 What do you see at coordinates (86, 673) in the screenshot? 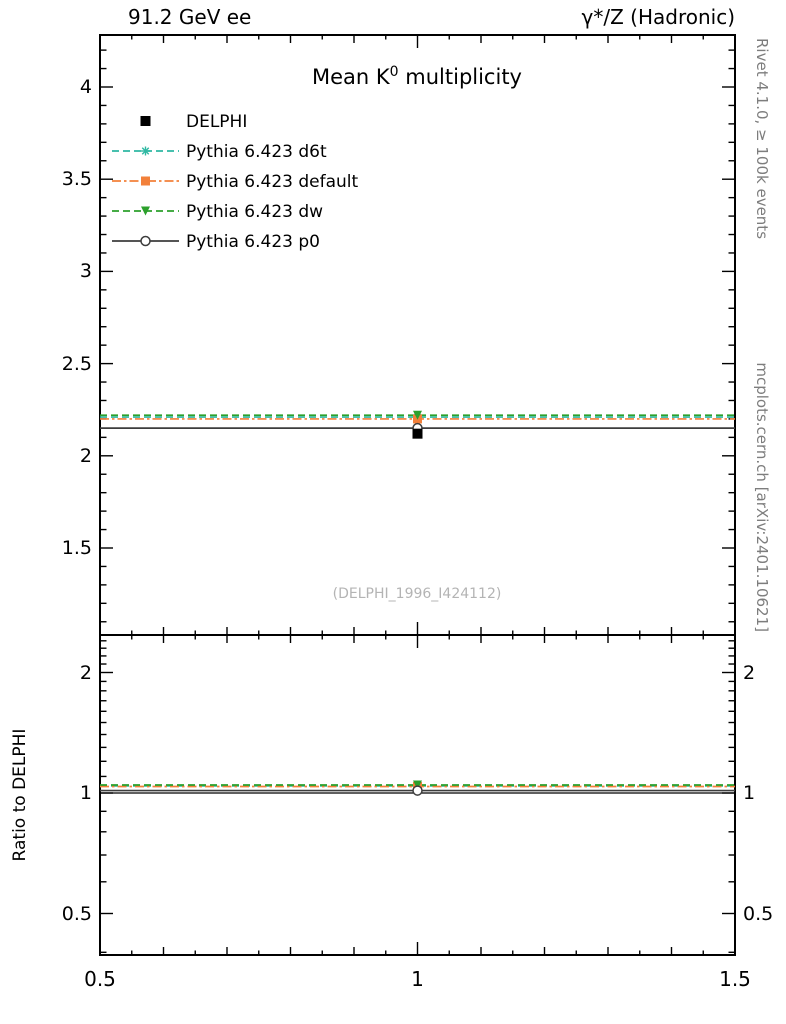
I see `ytick-ratio-left-2: 2` at bounding box center [86, 673].